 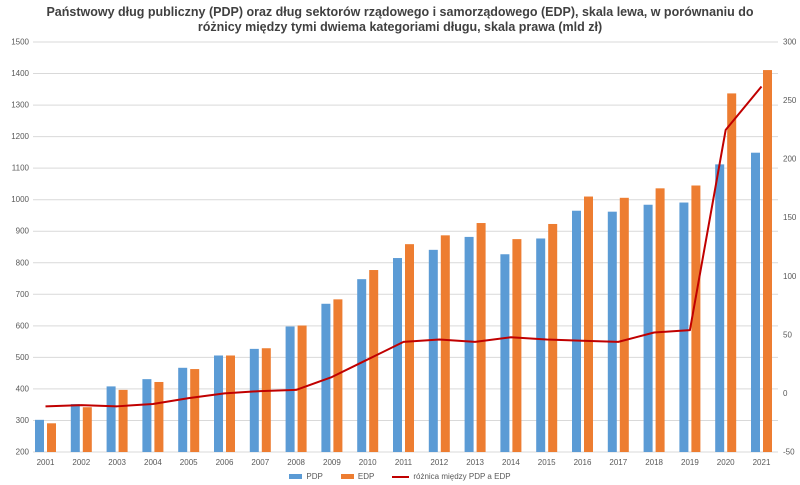 What do you see at coordinates (23, 262) in the screenshot?
I see `left-axis-tick-label: 800` at bounding box center [23, 262].